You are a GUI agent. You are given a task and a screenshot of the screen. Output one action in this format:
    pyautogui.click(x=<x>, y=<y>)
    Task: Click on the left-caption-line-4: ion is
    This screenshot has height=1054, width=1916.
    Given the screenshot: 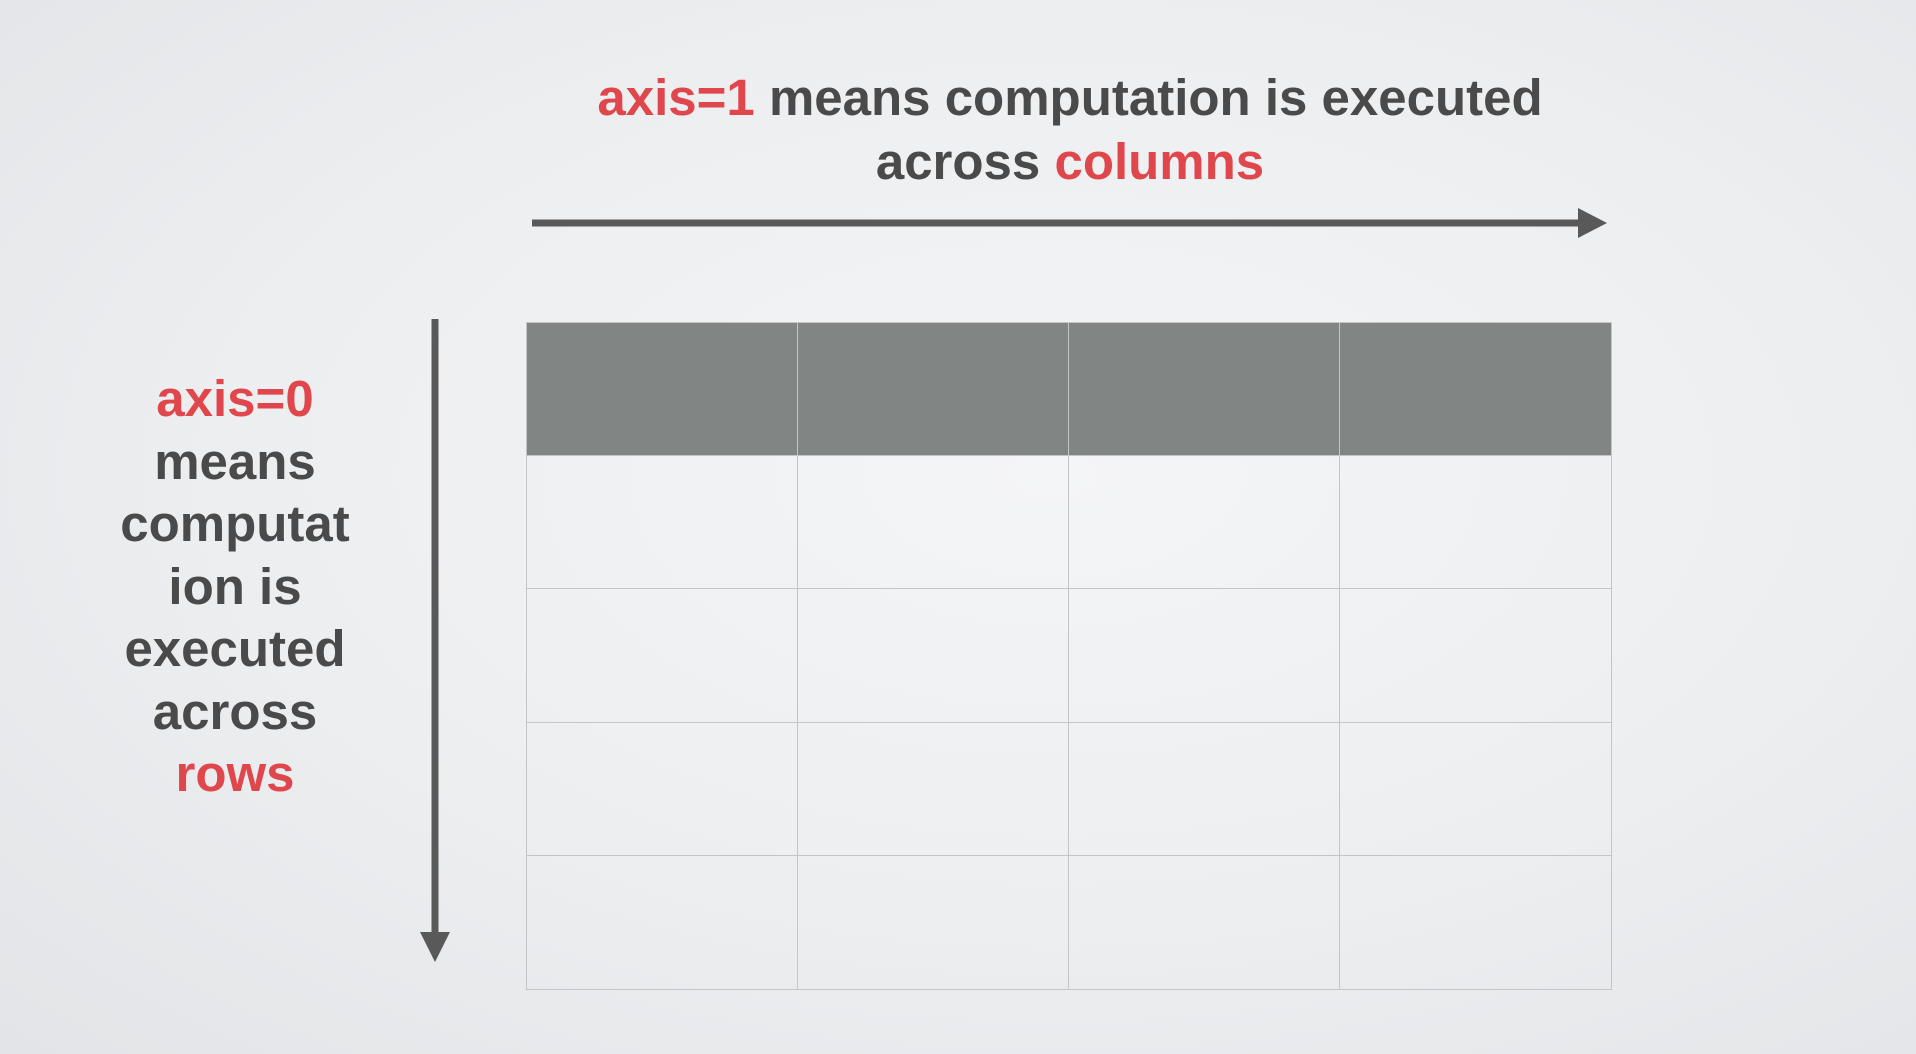 What is the action you would take?
    pyautogui.click(x=235, y=586)
    